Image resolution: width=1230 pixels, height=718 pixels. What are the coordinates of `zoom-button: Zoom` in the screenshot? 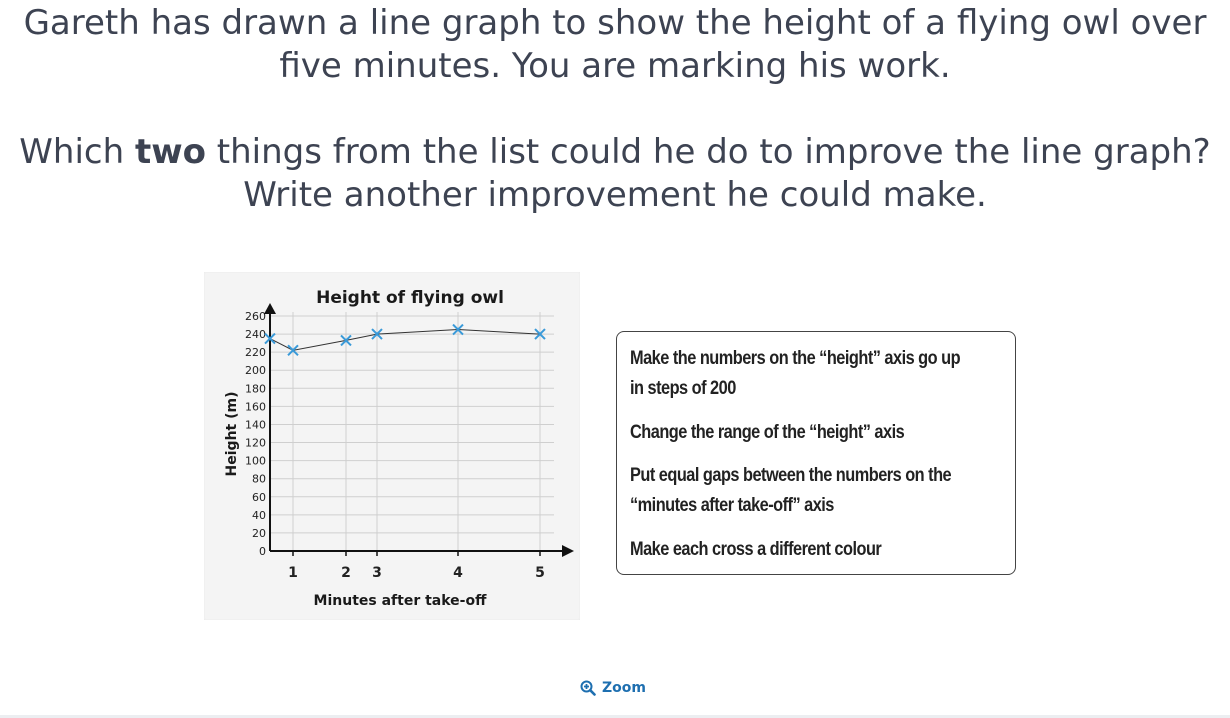 It's located at (613, 688).